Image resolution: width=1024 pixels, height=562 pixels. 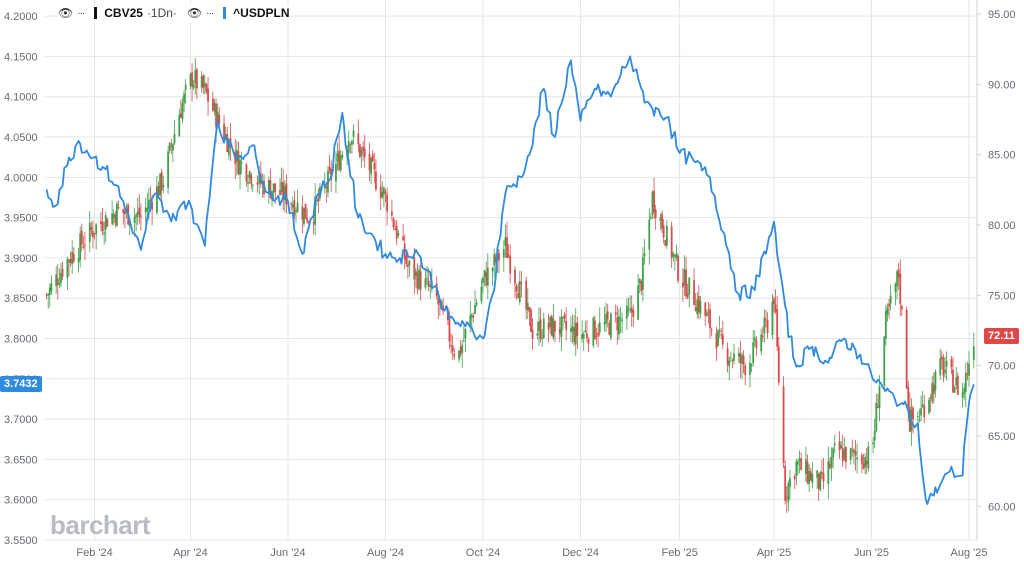 I want to click on cbv25-color-swatch, so click(x=96, y=13).